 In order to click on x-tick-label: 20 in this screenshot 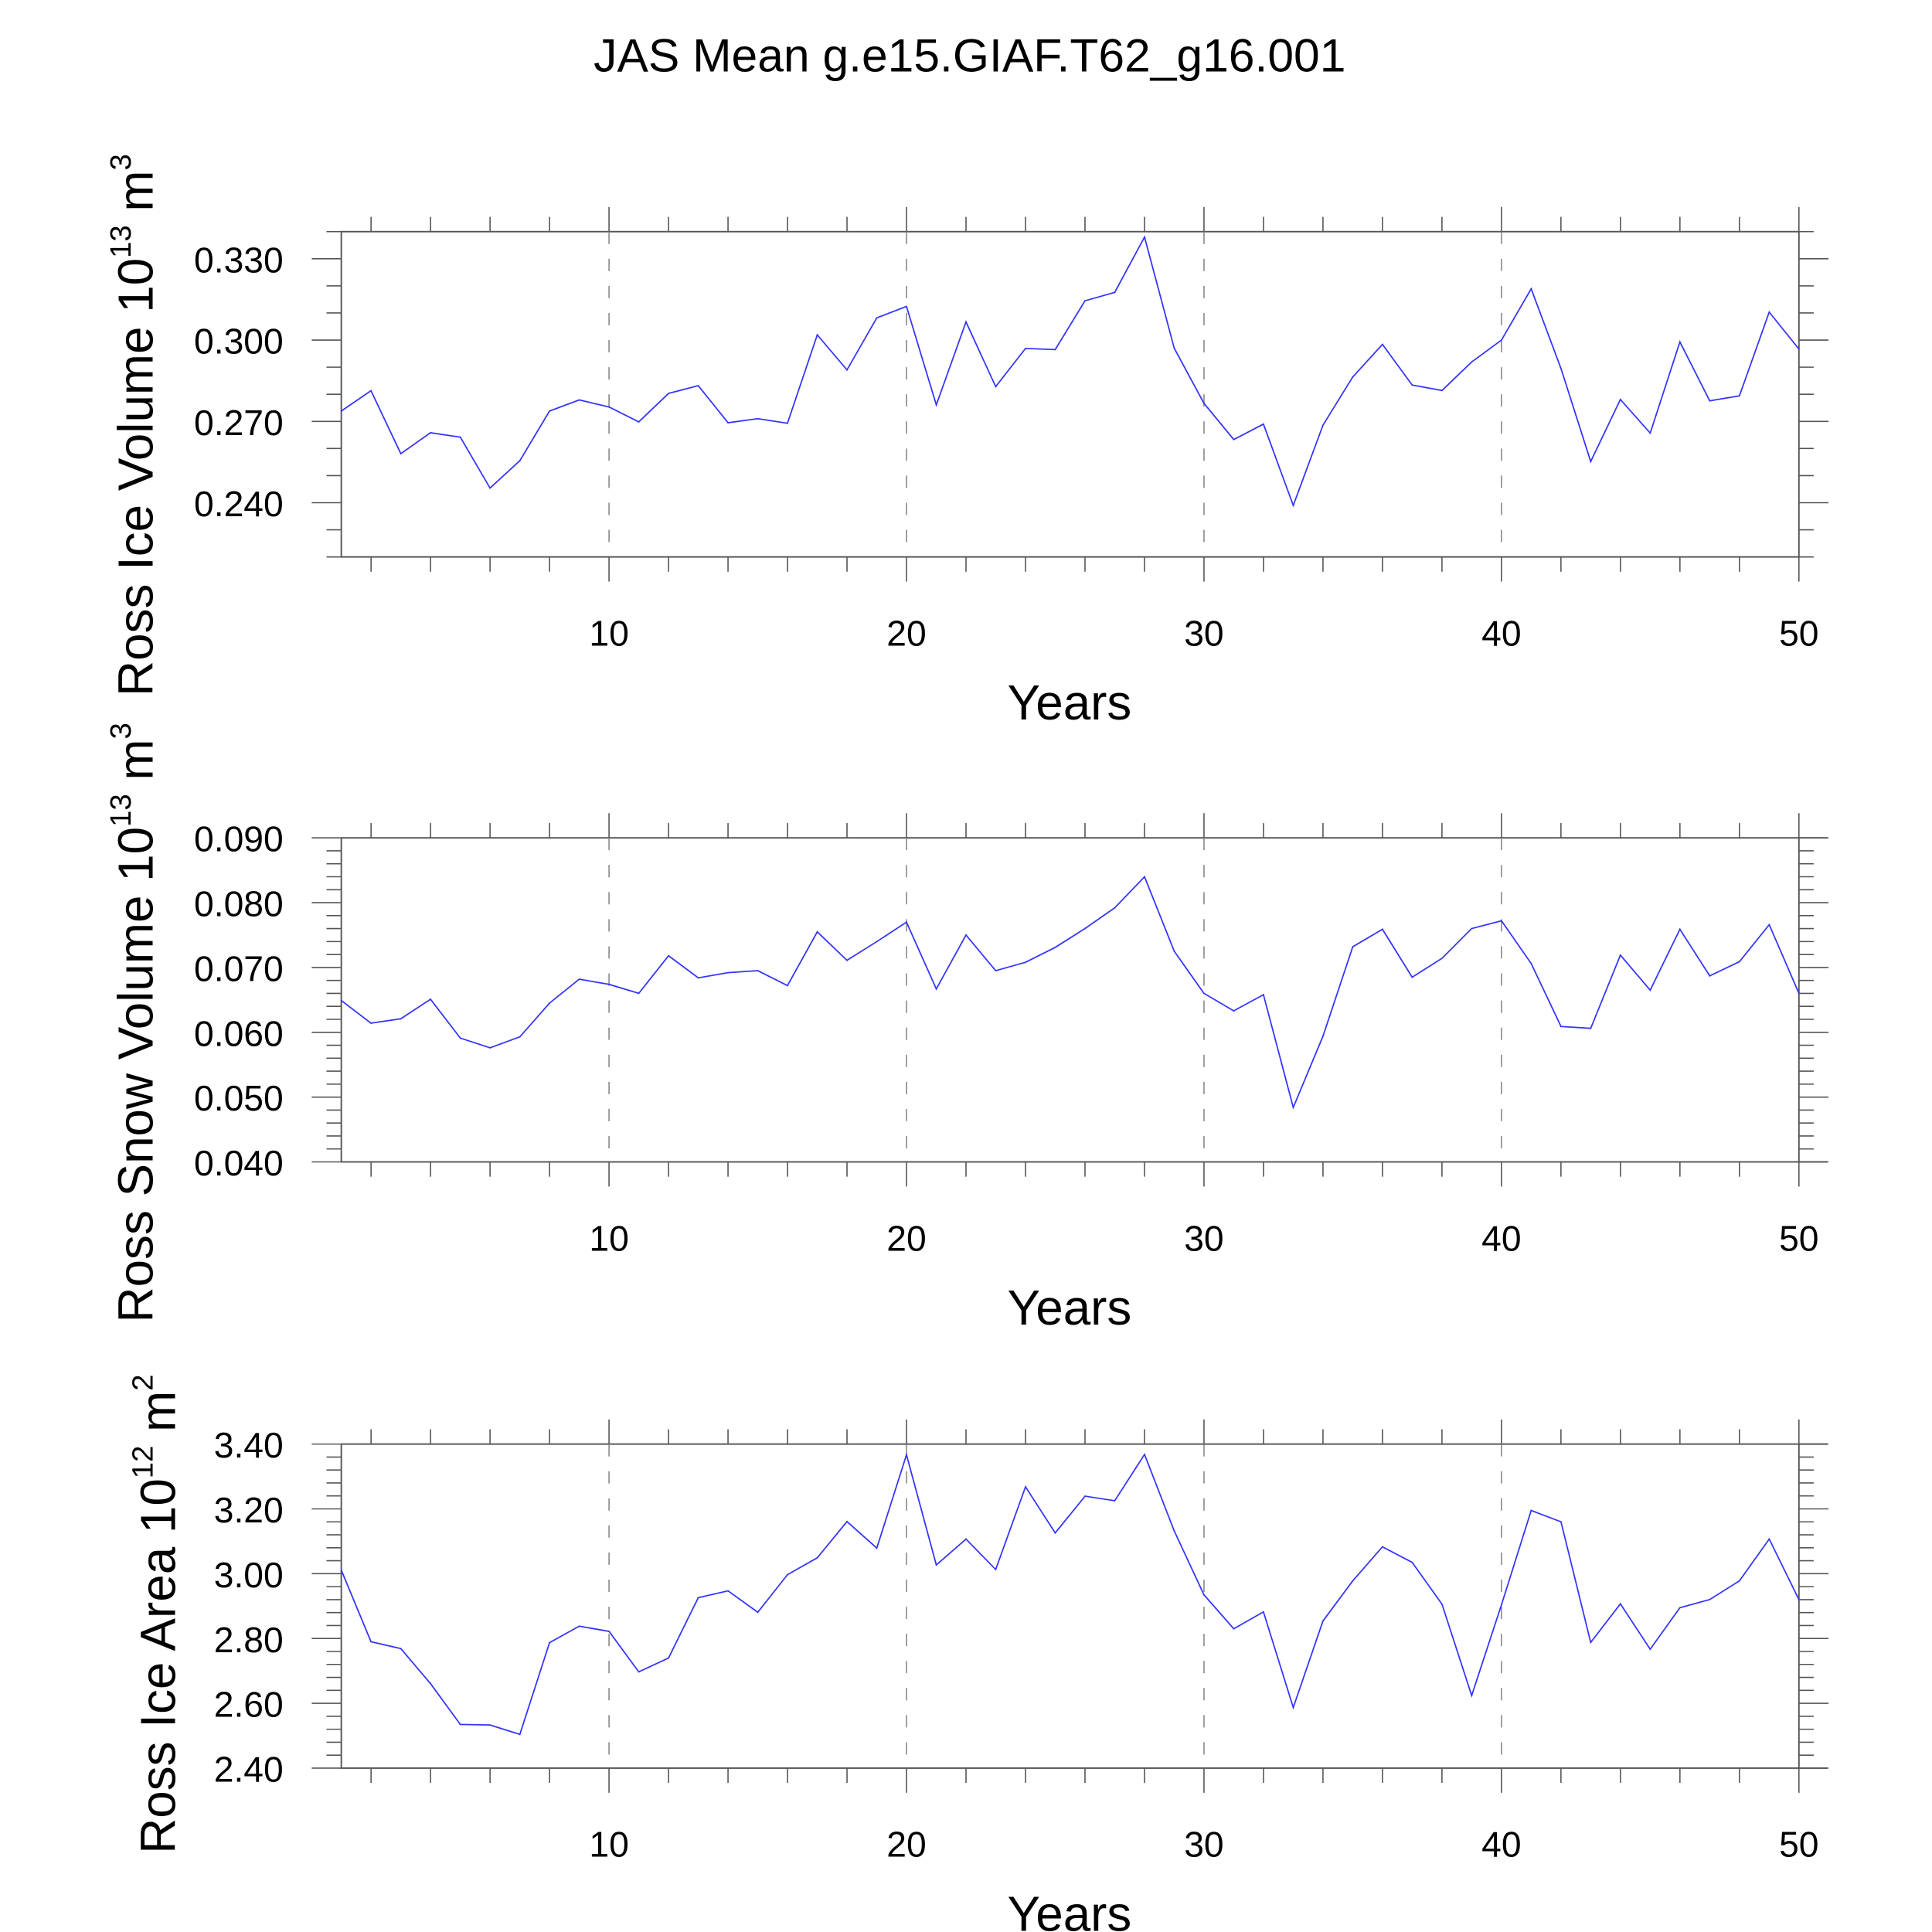, I will do `click(906, 633)`.